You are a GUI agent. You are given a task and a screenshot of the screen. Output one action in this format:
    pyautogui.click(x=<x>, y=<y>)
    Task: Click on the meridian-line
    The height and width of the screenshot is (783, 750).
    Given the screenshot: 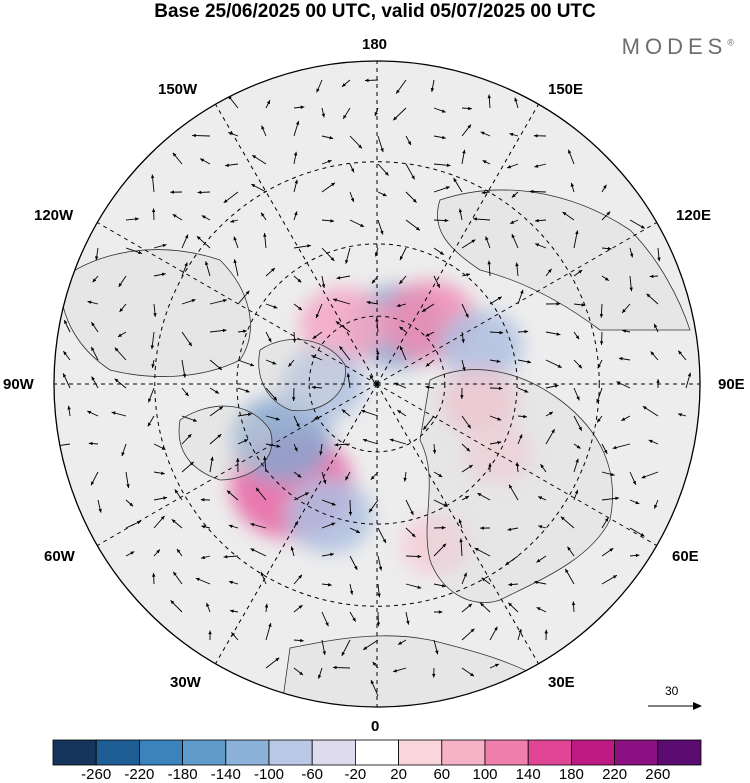 What is the action you would take?
    pyautogui.click(x=457, y=523)
    